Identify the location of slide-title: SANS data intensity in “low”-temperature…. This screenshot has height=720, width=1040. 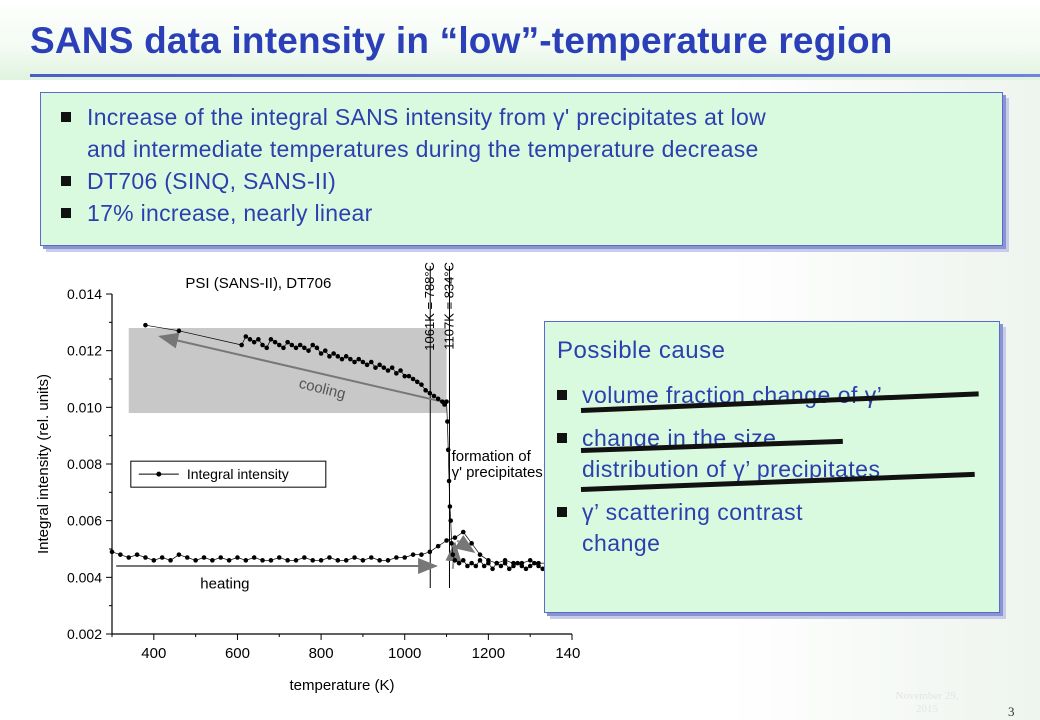
(461, 40).